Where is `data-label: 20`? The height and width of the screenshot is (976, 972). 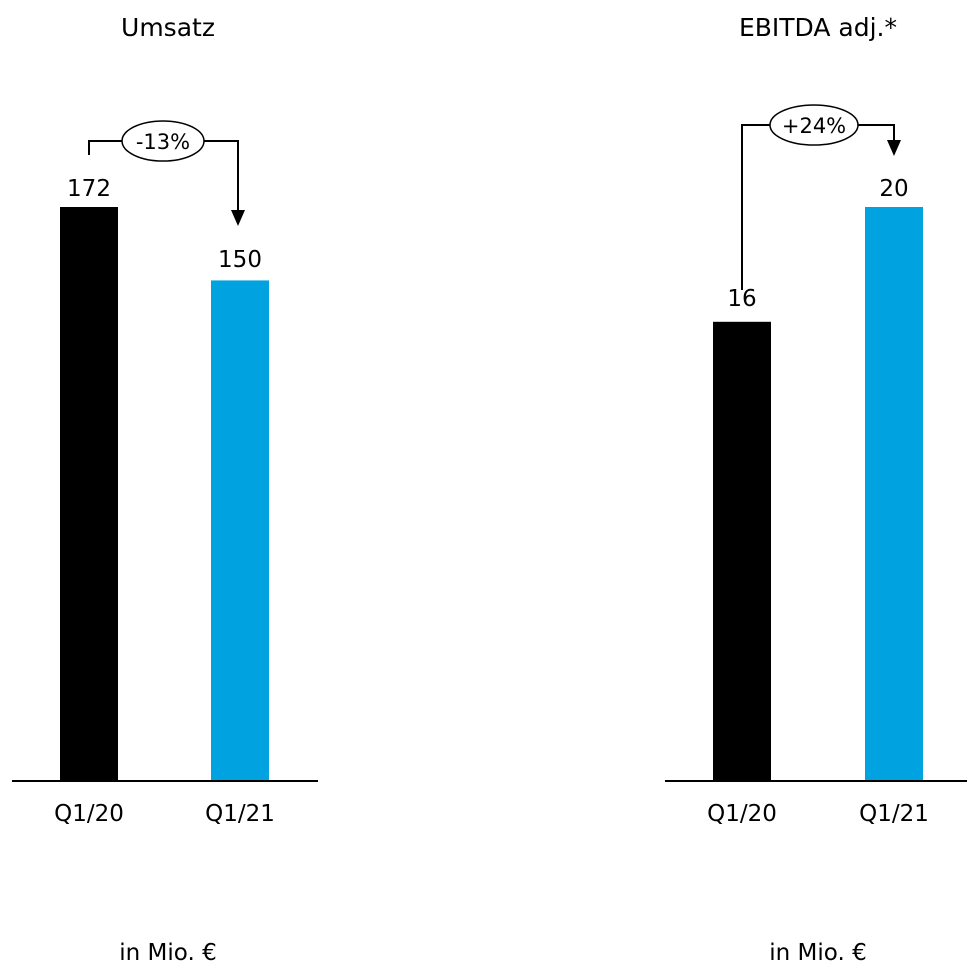
data-label: 20 is located at coordinates (893, 189).